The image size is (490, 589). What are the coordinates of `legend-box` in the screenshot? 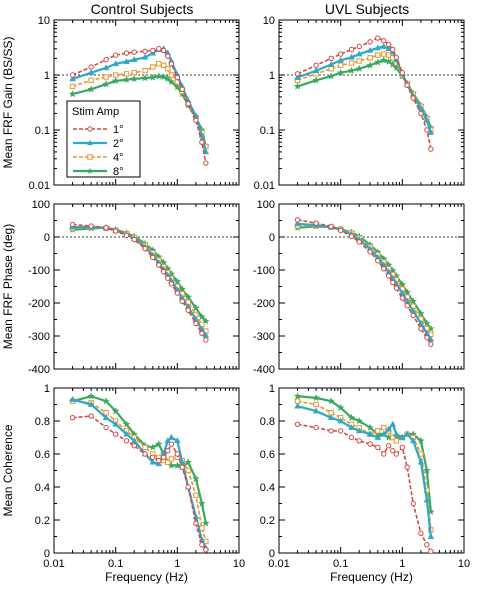 It's located at (103, 139).